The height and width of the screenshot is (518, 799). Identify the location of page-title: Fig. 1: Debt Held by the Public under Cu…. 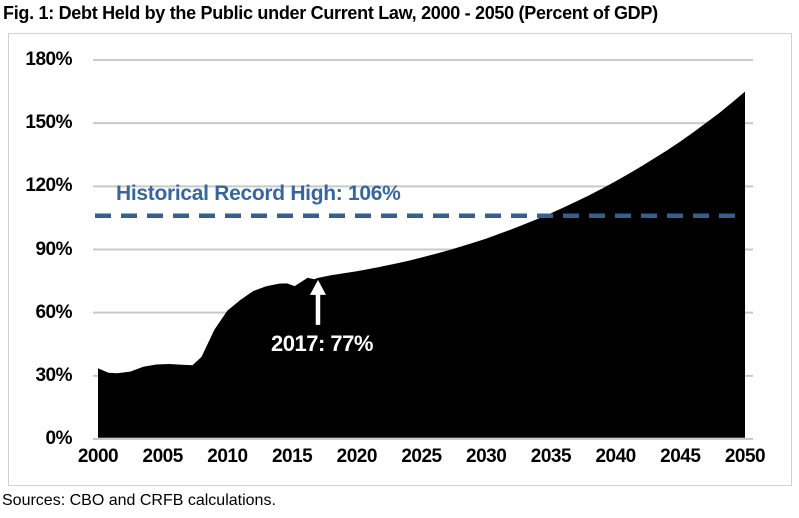
(330, 13).